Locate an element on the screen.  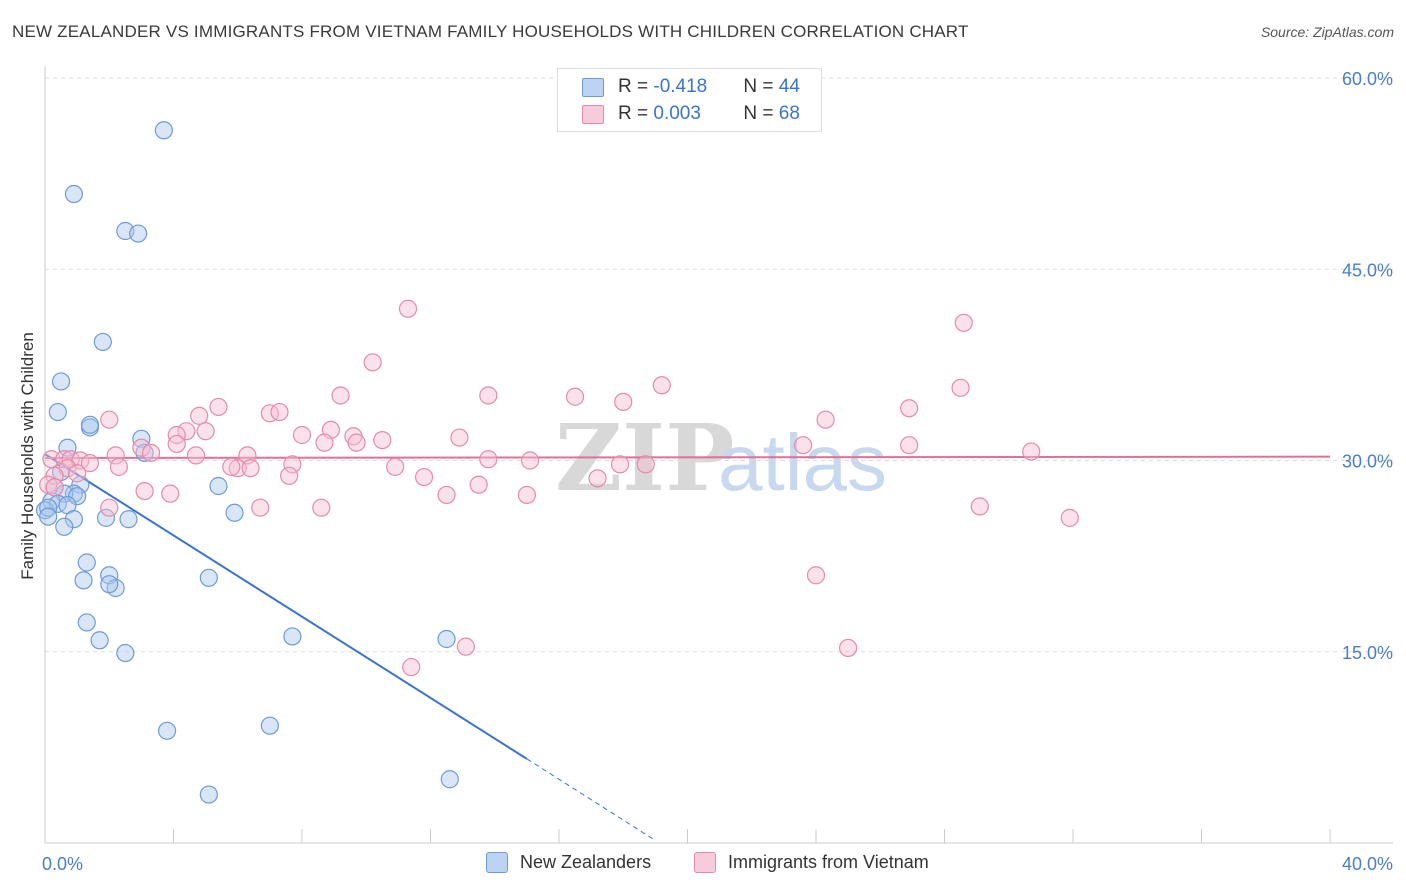
series-legend: New Zealanders Immigrants from Vietnam is located at coordinates (703, 864).